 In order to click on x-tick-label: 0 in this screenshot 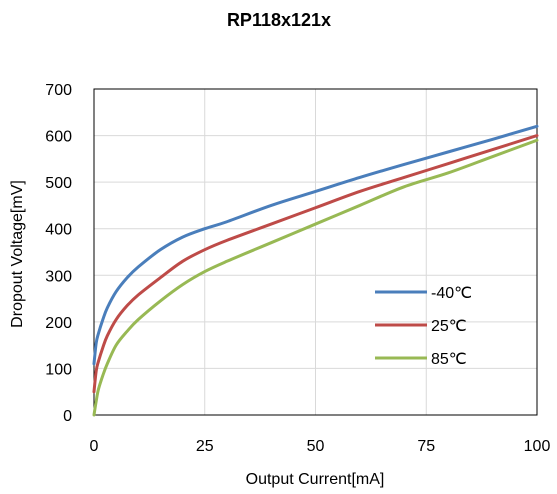, I will do `click(94, 446)`.